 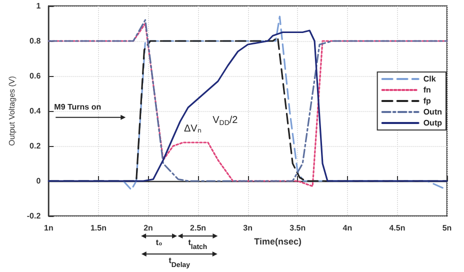 I want to click on y-tick-label: 0, so click(x=39, y=181).